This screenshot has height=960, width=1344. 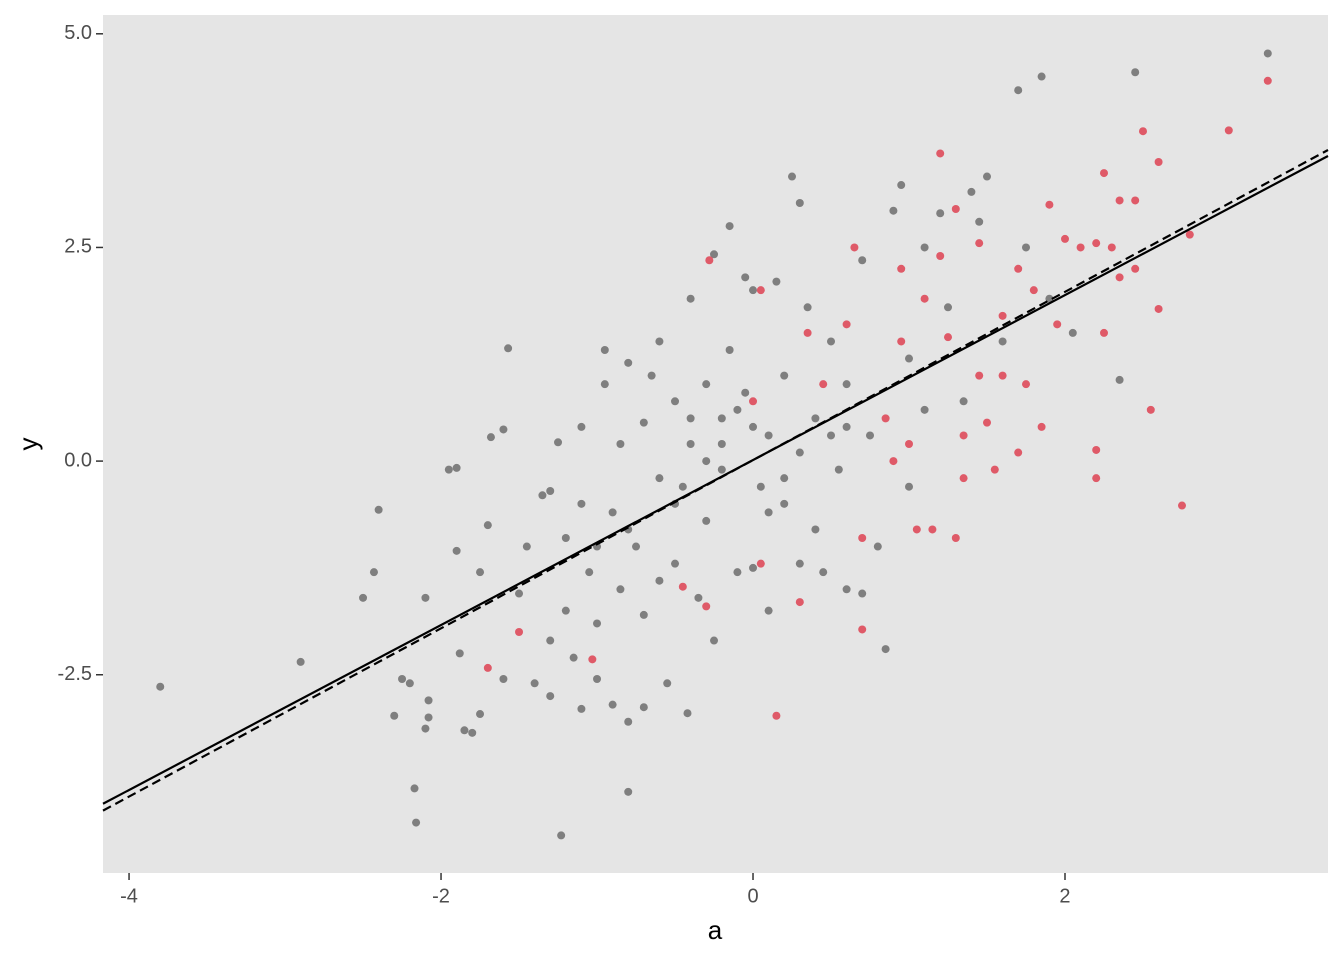 I want to click on x-axis-title: a, so click(x=715, y=930).